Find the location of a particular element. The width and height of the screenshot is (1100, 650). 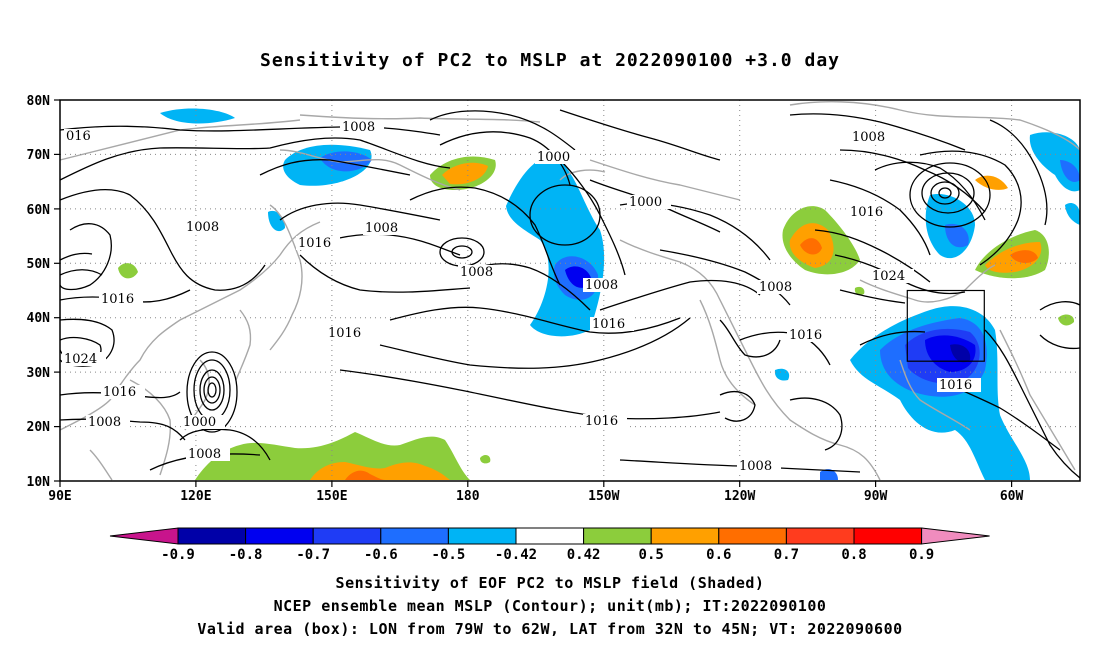

lon-label: 90W is located at coordinates (876, 496).